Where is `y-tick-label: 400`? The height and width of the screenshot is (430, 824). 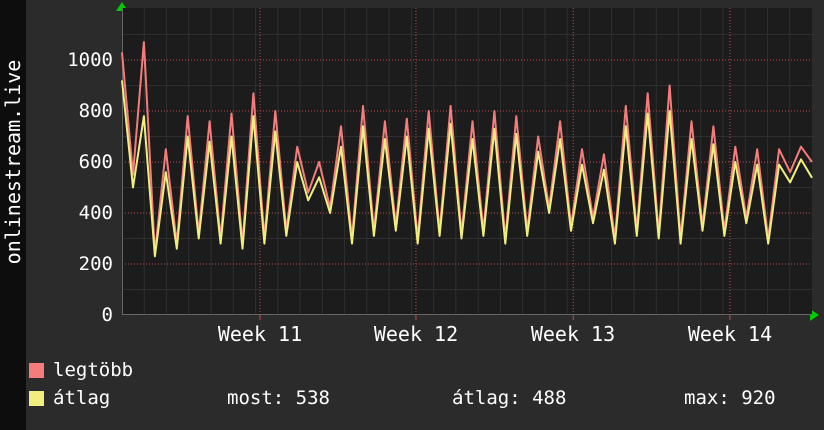
y-tick-label: 400 is located at coordinates (95, 213).